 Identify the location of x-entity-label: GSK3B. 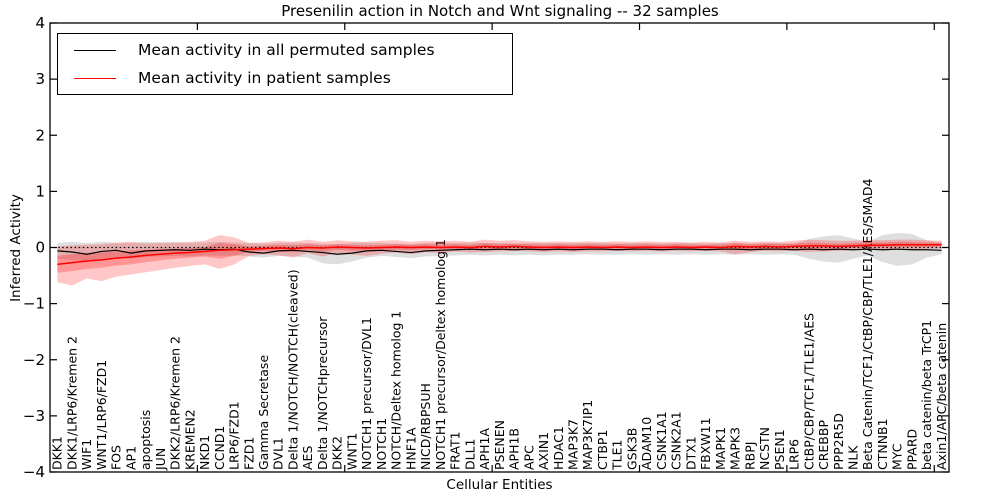
(631, 449).